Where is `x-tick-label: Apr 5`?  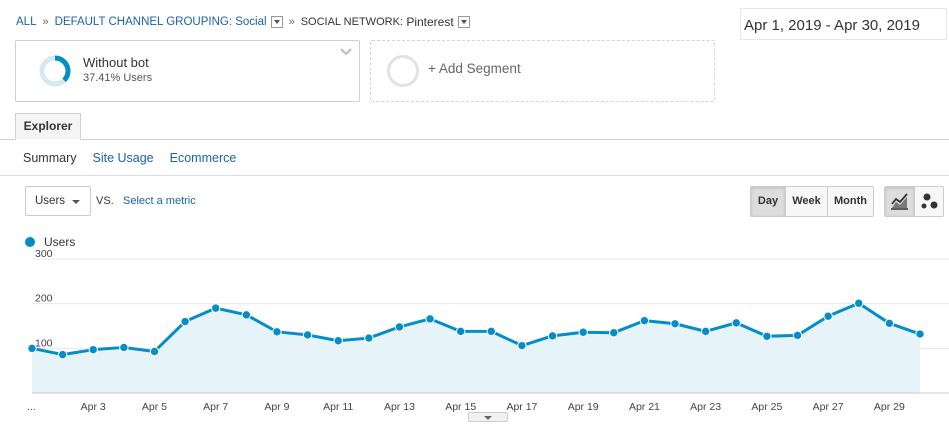 x-tick-label: Apr 5 is located at coordinates (154, 407).